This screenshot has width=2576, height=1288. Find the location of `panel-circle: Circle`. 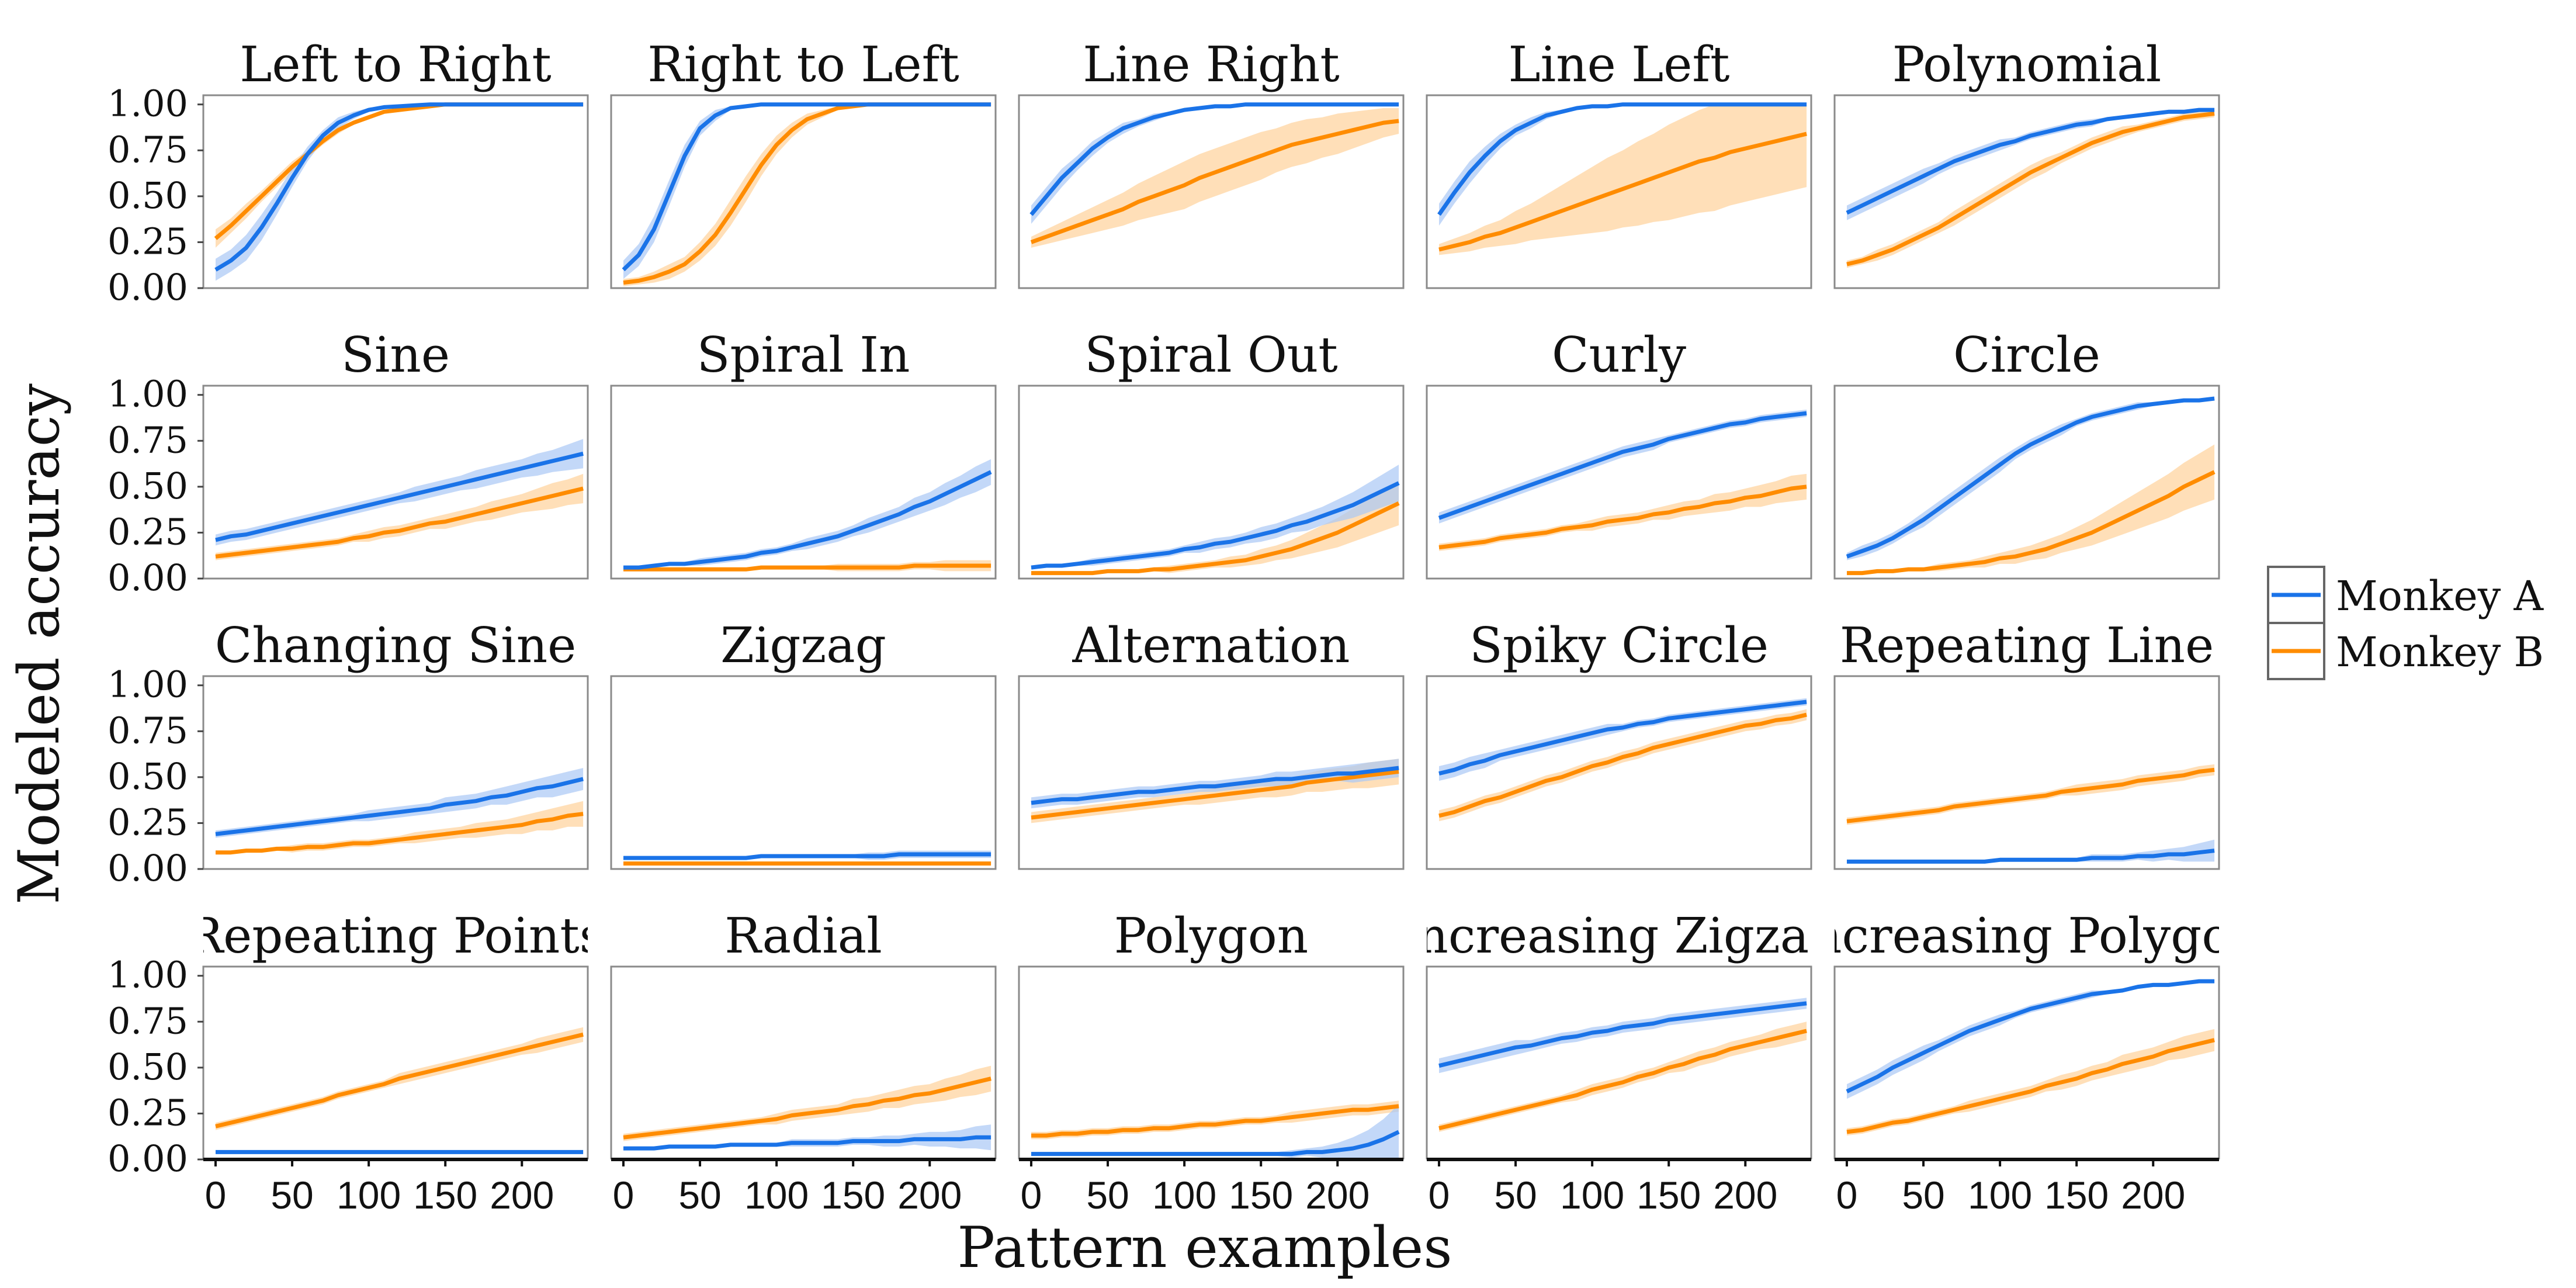

panel-circle: Circle is located at coordinates (2027, 453).